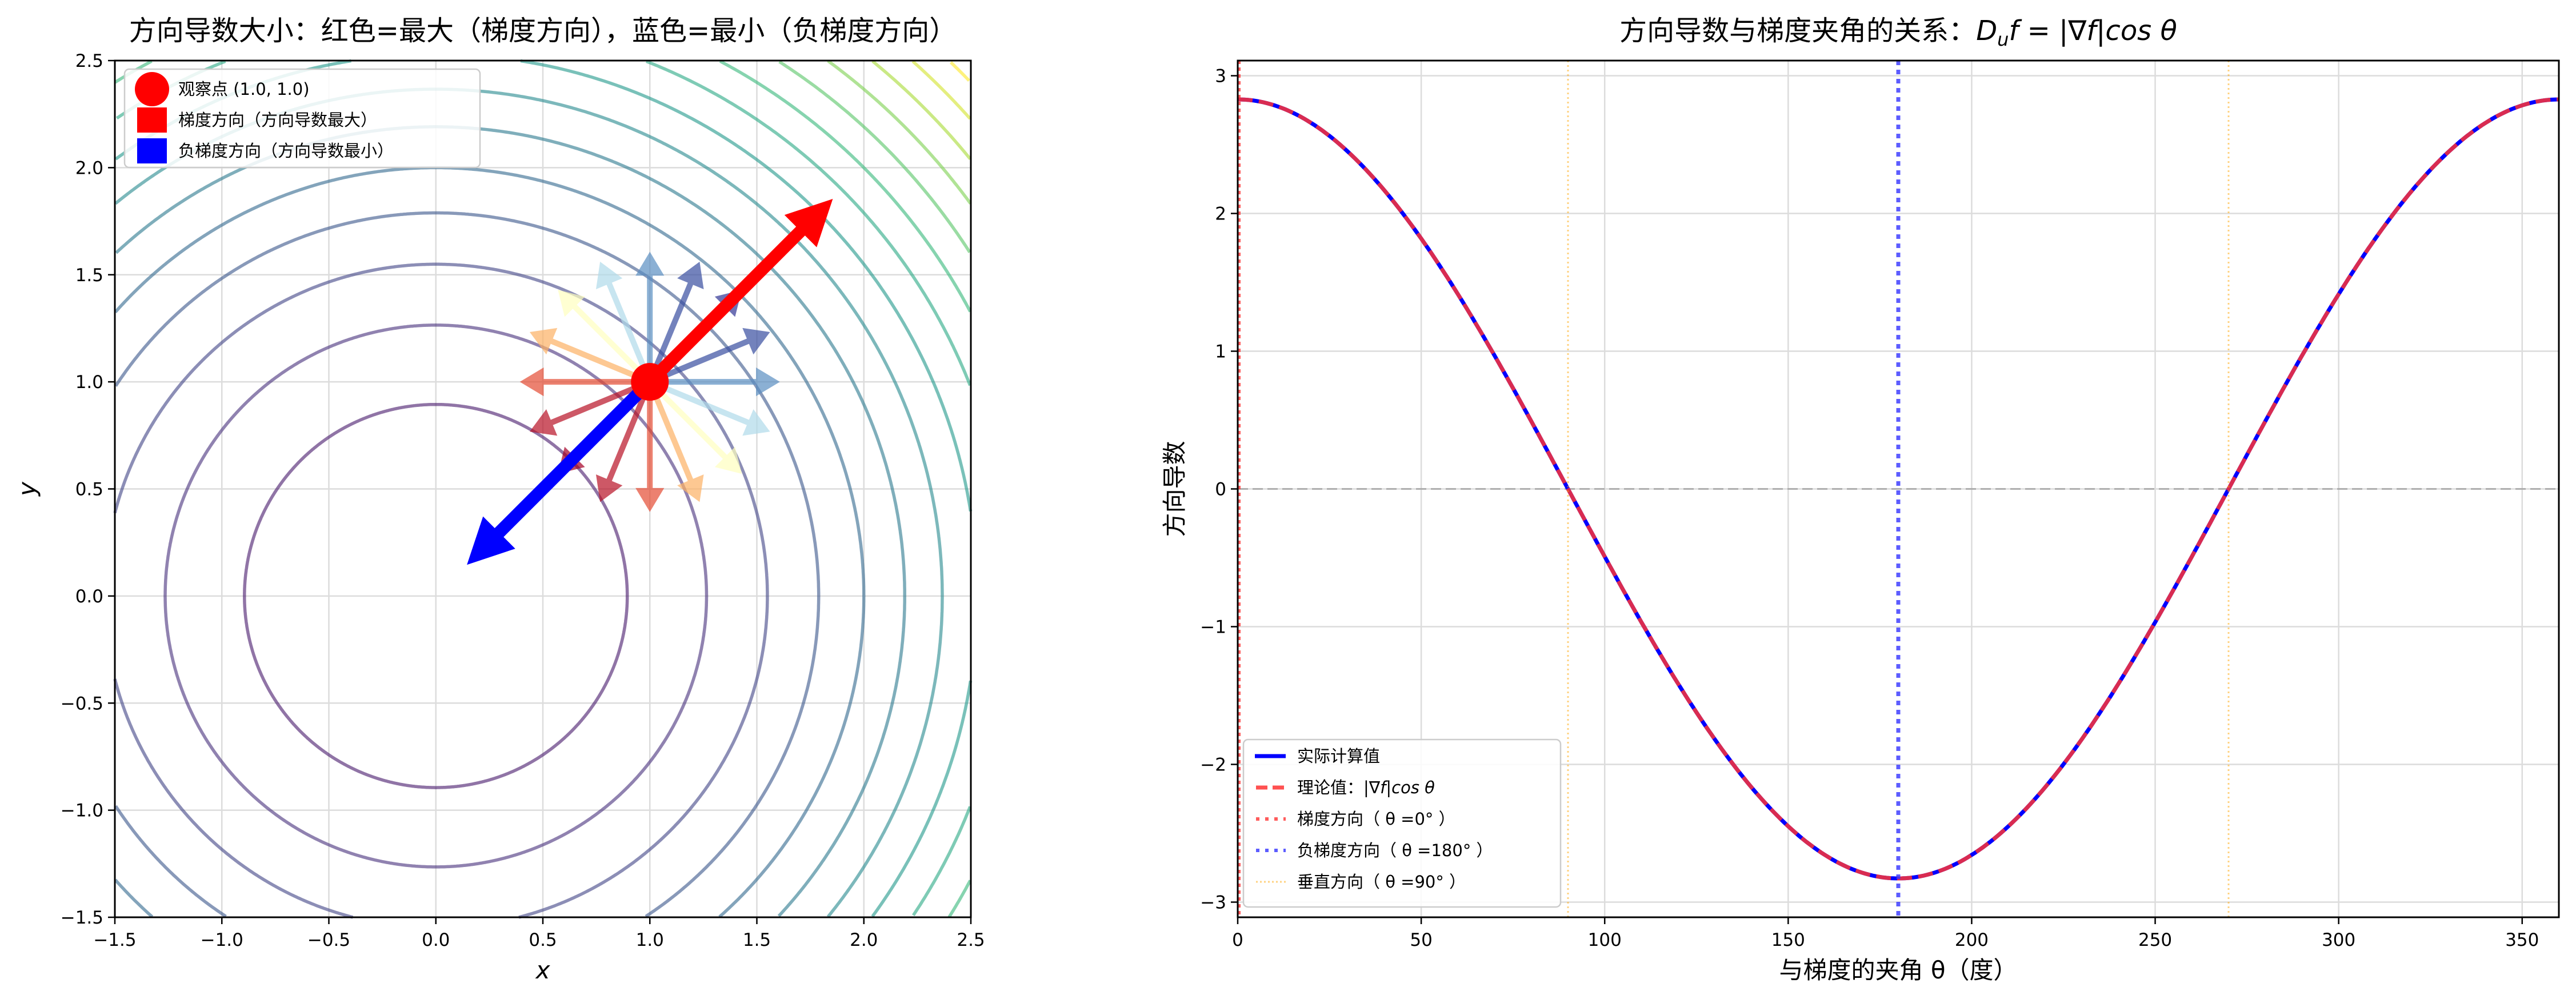 Image resolution: width=2576 pixels, height=1007 pixels. What do you see at coordinates (152, 89) in the screenshot?
I see `legend-marker-circle` at bounding box center [152, 89].